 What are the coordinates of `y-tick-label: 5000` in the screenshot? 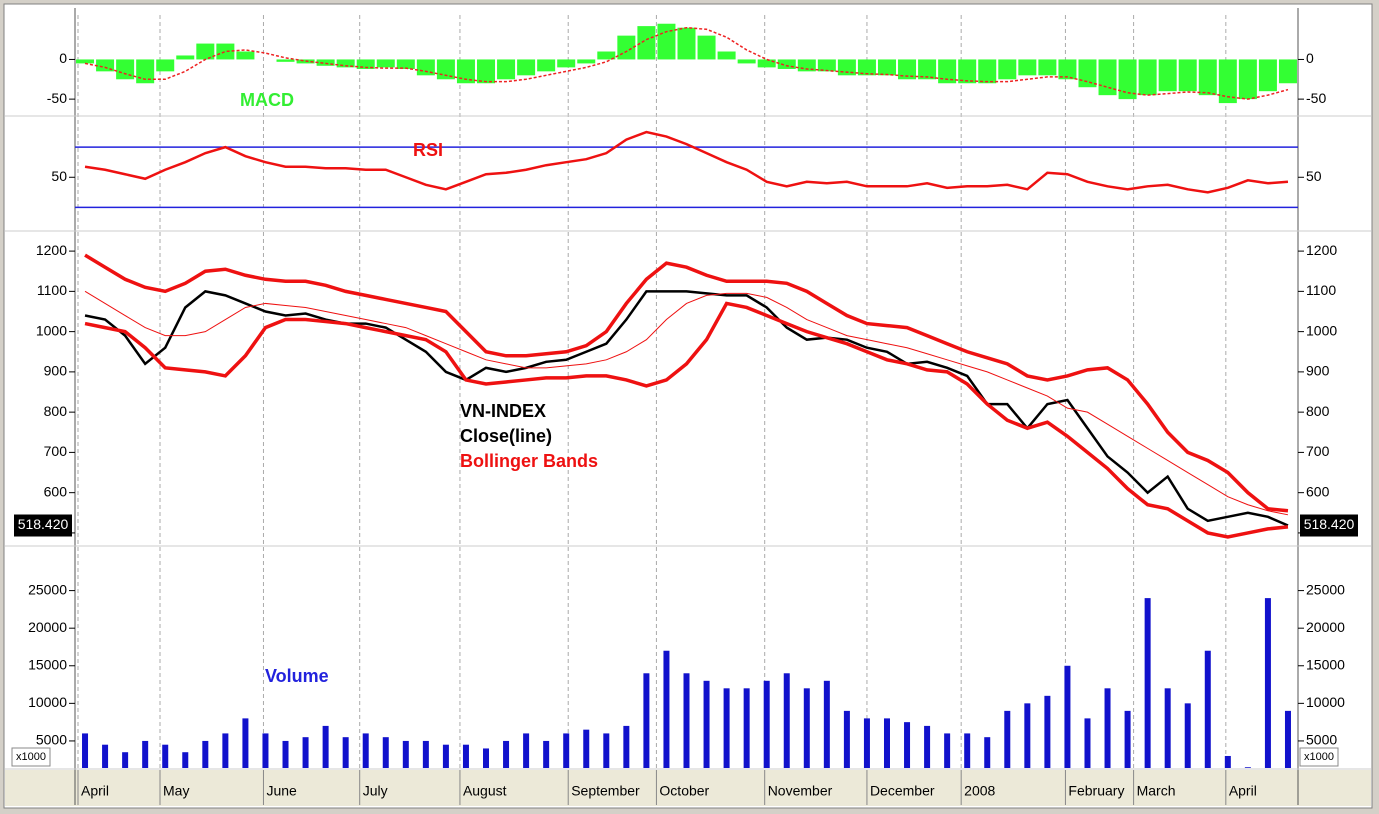 It's located at (51, 740).